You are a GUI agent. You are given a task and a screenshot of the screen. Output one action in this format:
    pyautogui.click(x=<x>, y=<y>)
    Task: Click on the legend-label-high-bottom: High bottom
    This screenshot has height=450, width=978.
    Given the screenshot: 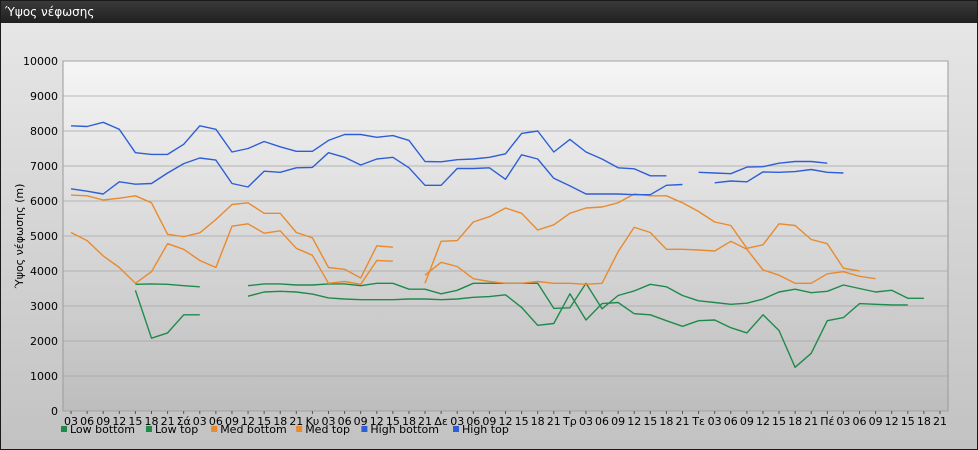 What is the action you would take?
    pyautogui.click(x=404, y=429)
    